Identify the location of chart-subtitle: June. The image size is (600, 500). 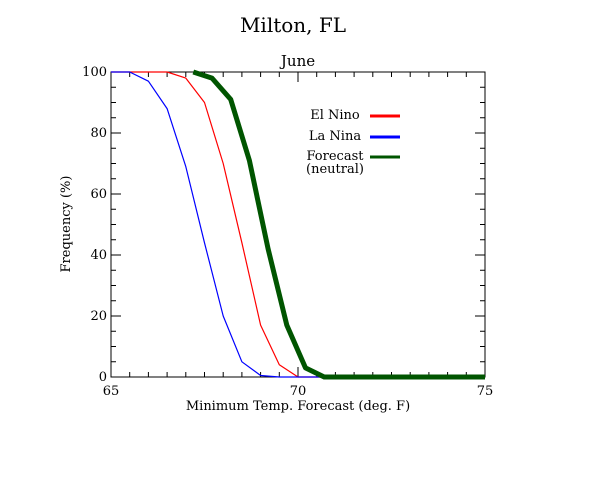
(297, 61).